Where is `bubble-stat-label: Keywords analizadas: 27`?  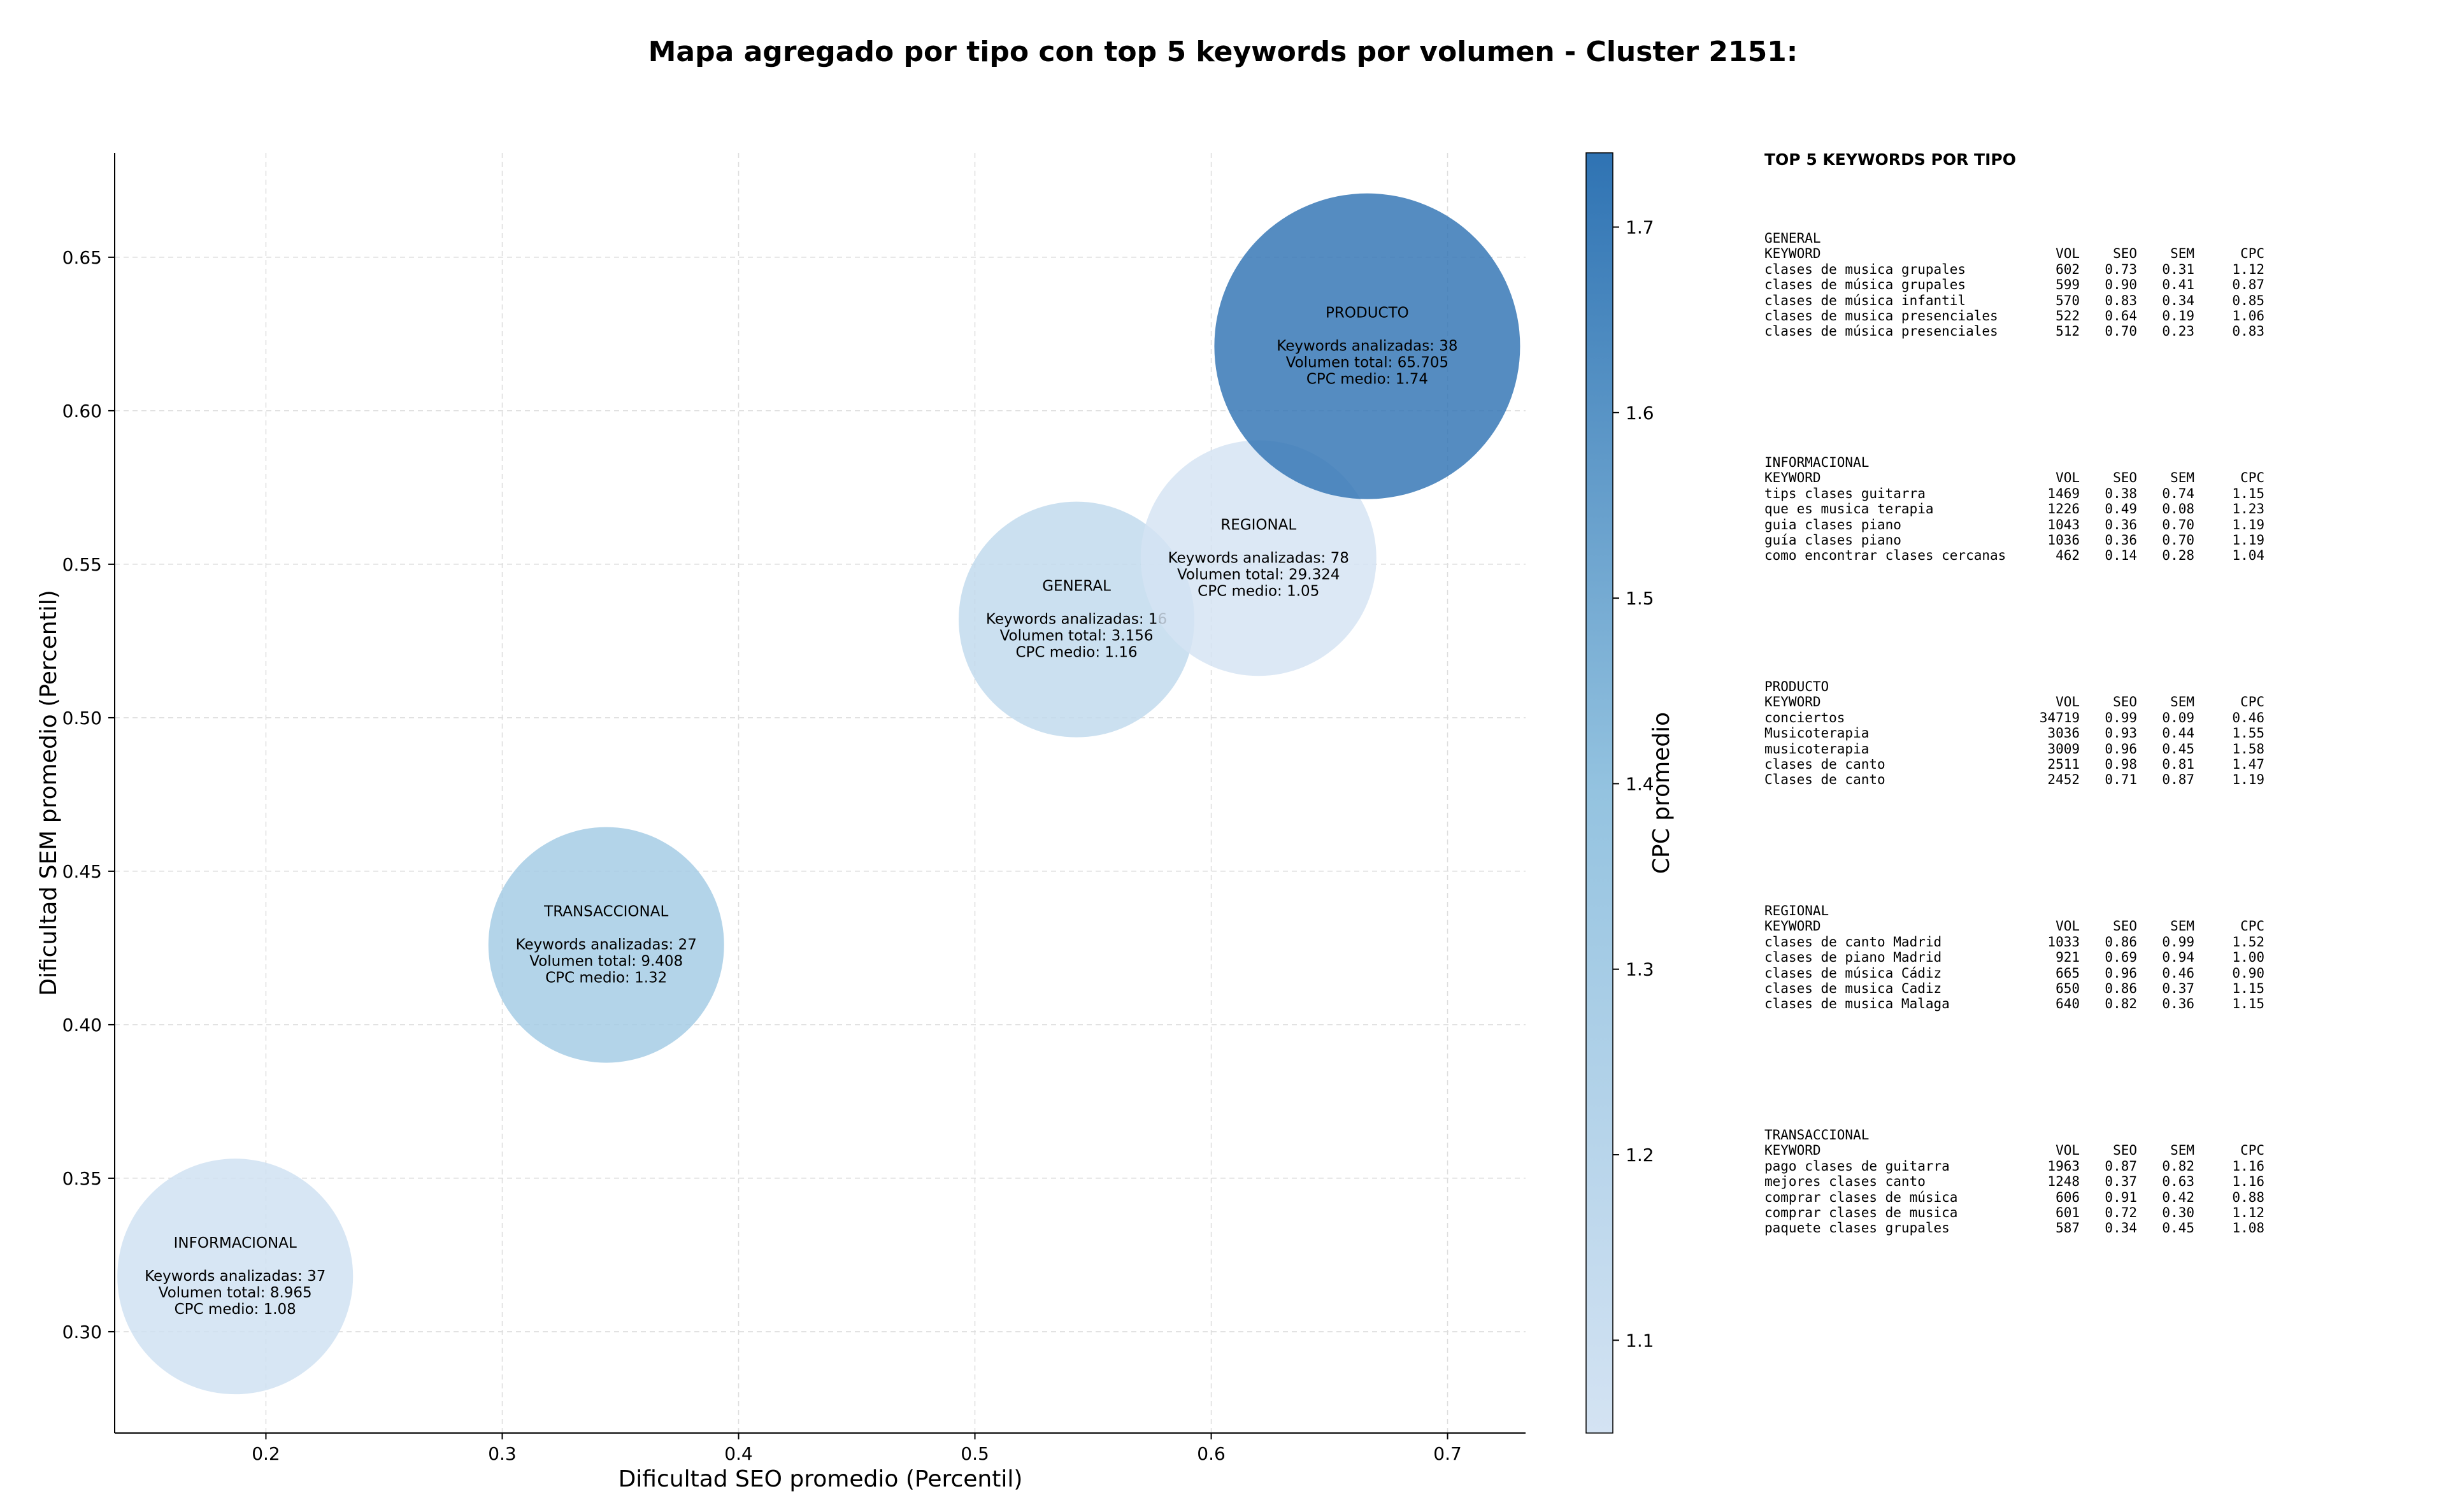 bubble-stat-label: Keywords analizadas: 27 is located at coordinates (606, 945).